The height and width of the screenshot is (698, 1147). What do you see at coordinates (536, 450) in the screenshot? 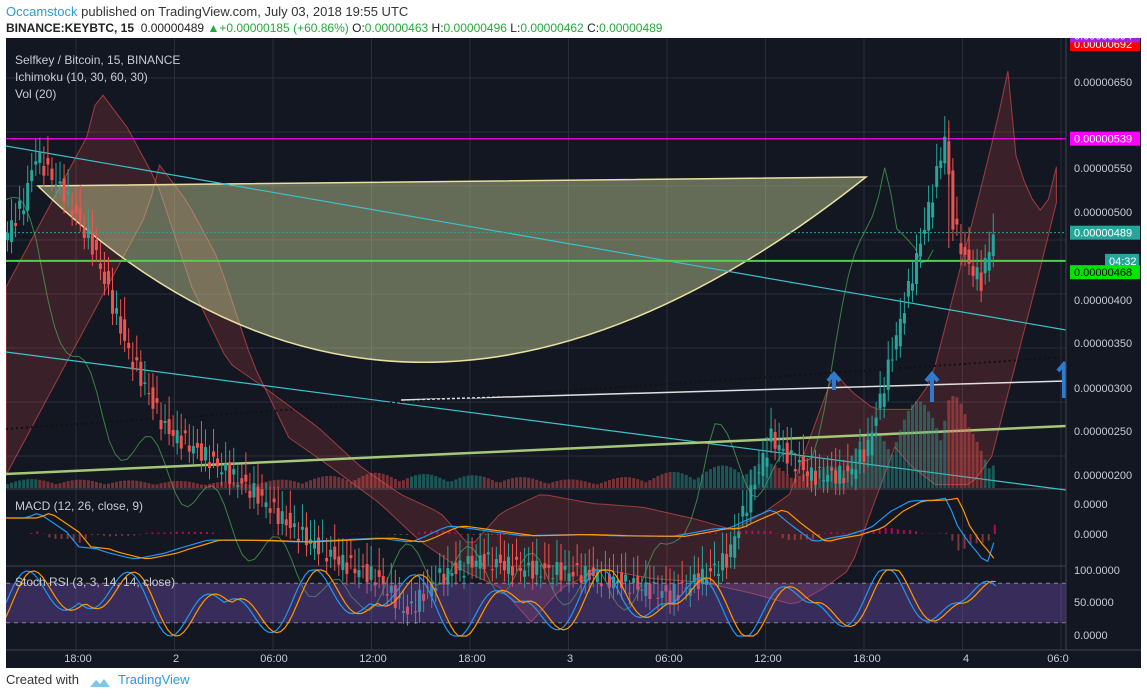
I see `support-line` at bounding box center [536, 450].